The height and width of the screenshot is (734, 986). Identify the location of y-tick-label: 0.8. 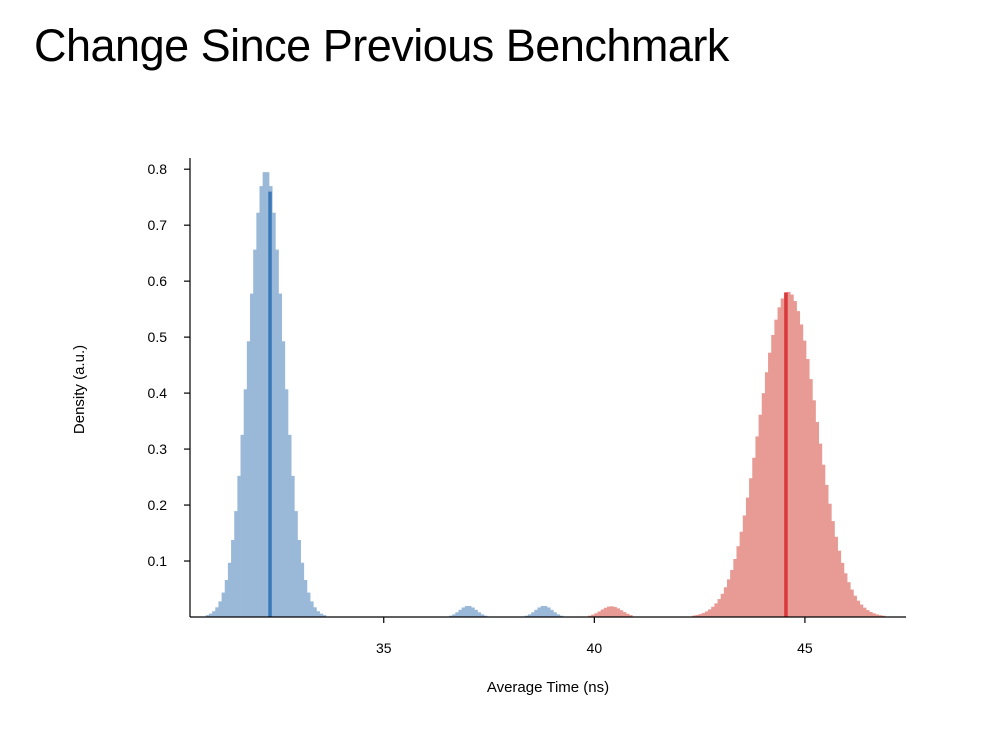
(158, 169).